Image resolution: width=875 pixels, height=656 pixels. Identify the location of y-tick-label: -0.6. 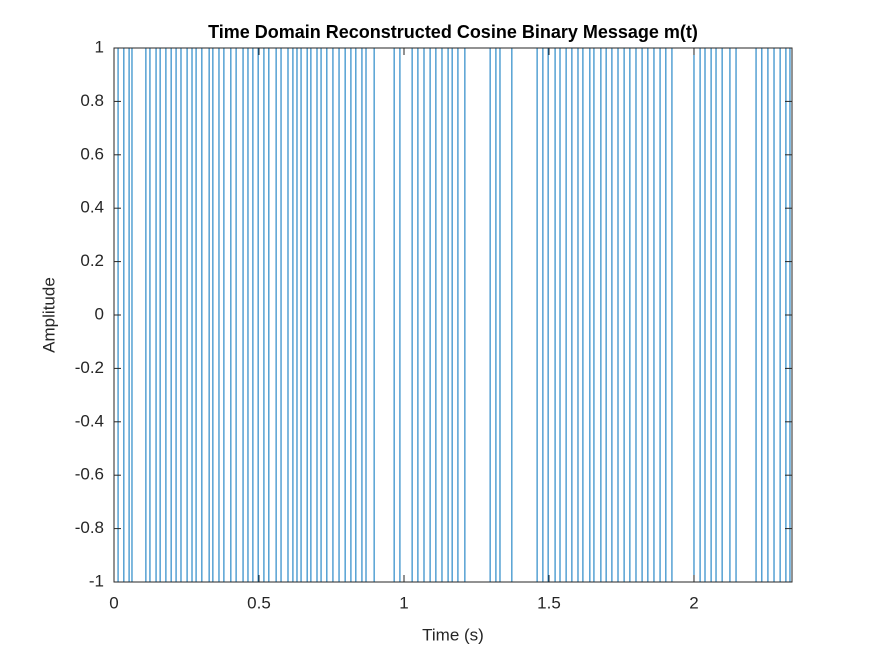
(89, 474).